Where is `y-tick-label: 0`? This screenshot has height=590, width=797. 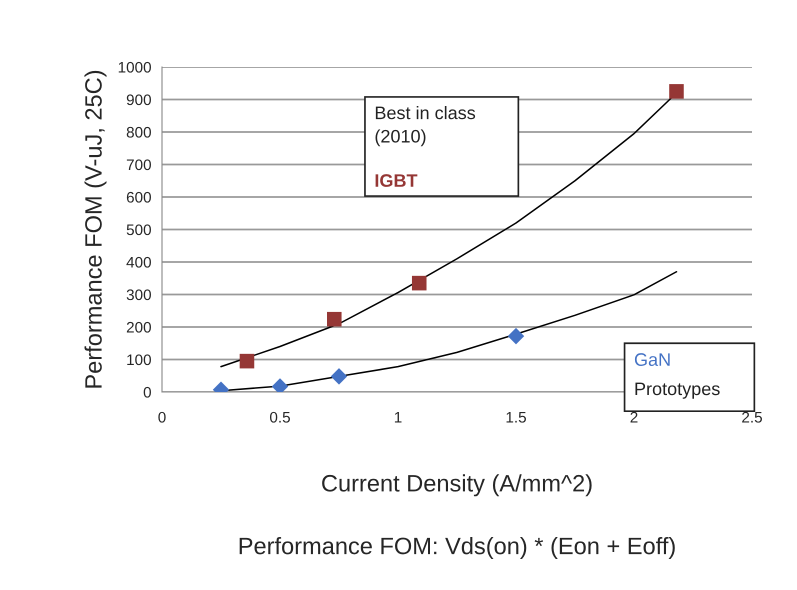 y-tick-label: 0 is located at coordinates (147, 392).